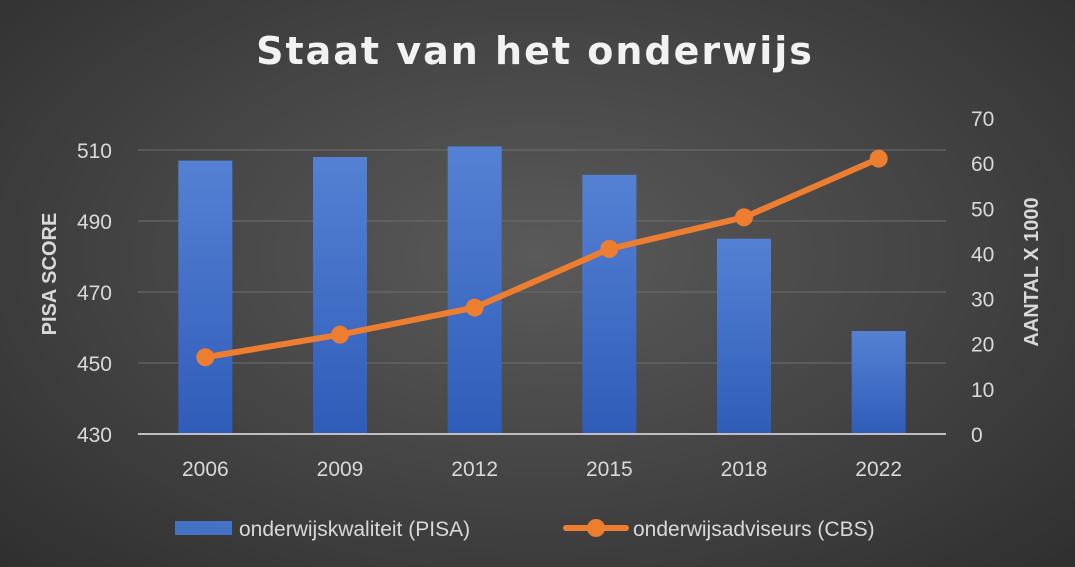 The width and height of the screenshot is (1075, 567). I want to click on y2-tick-label: 0, so click(977, 435).